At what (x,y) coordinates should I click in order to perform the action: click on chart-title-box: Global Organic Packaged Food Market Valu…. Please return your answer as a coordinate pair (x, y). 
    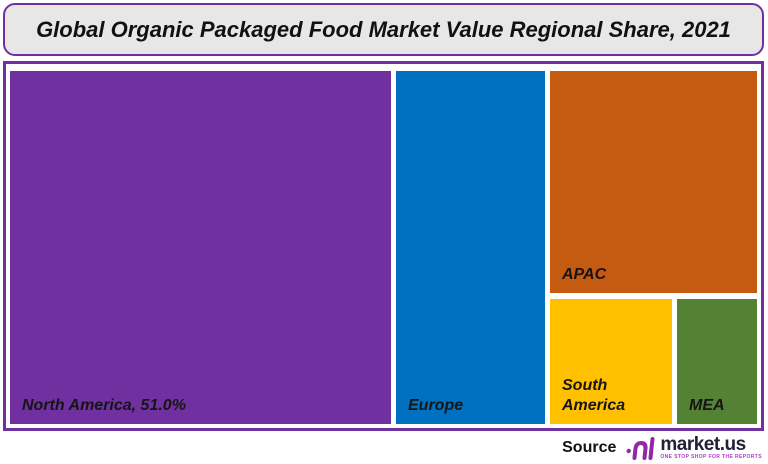
    Looking at the image, I should click on (383, 29).